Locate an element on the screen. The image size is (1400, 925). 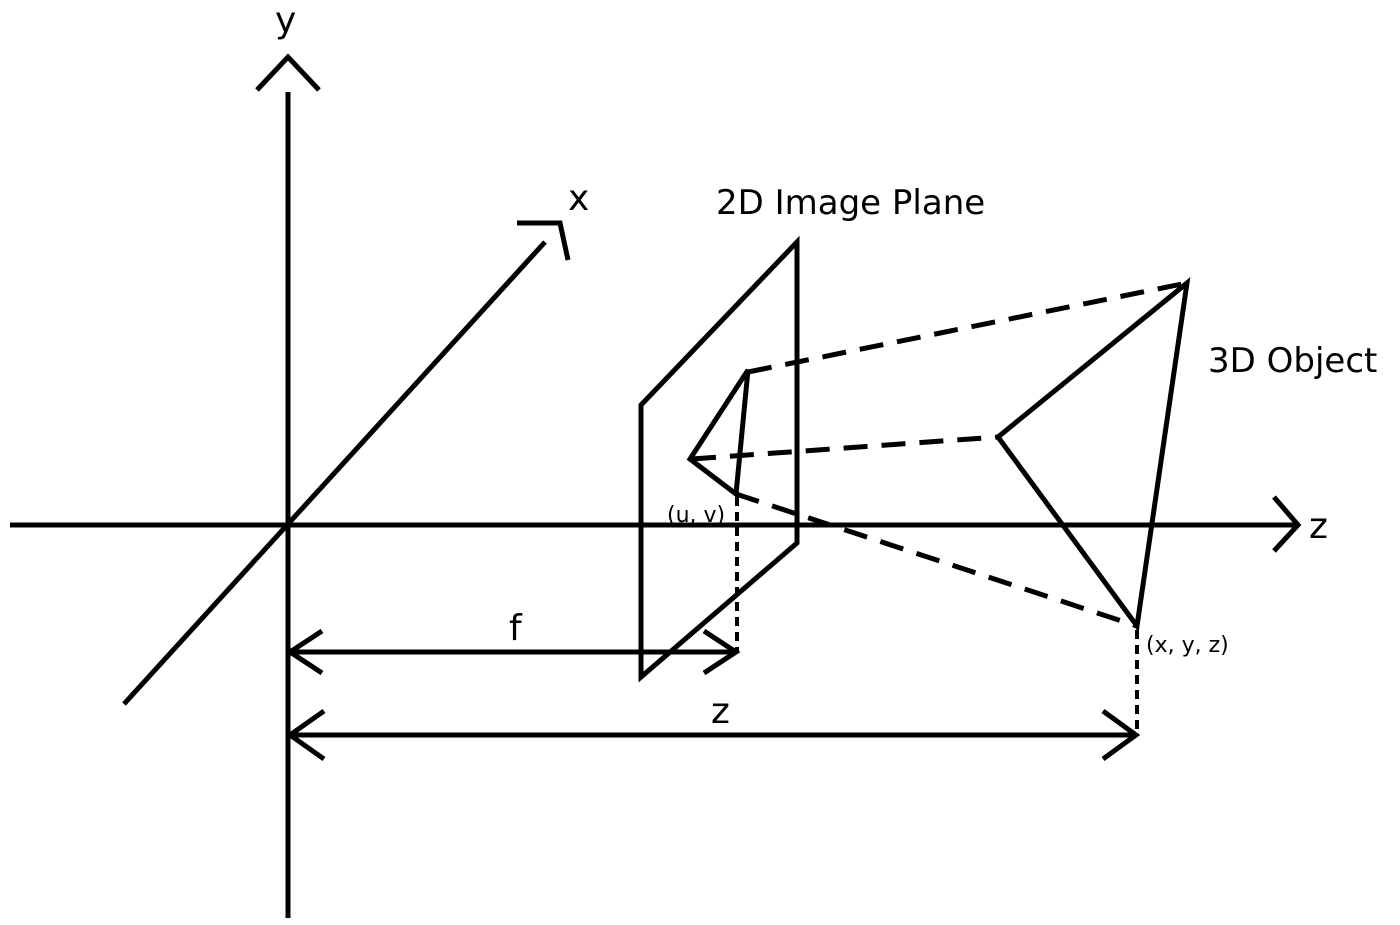
projection-ray-top is located at coordinates (967, 327).